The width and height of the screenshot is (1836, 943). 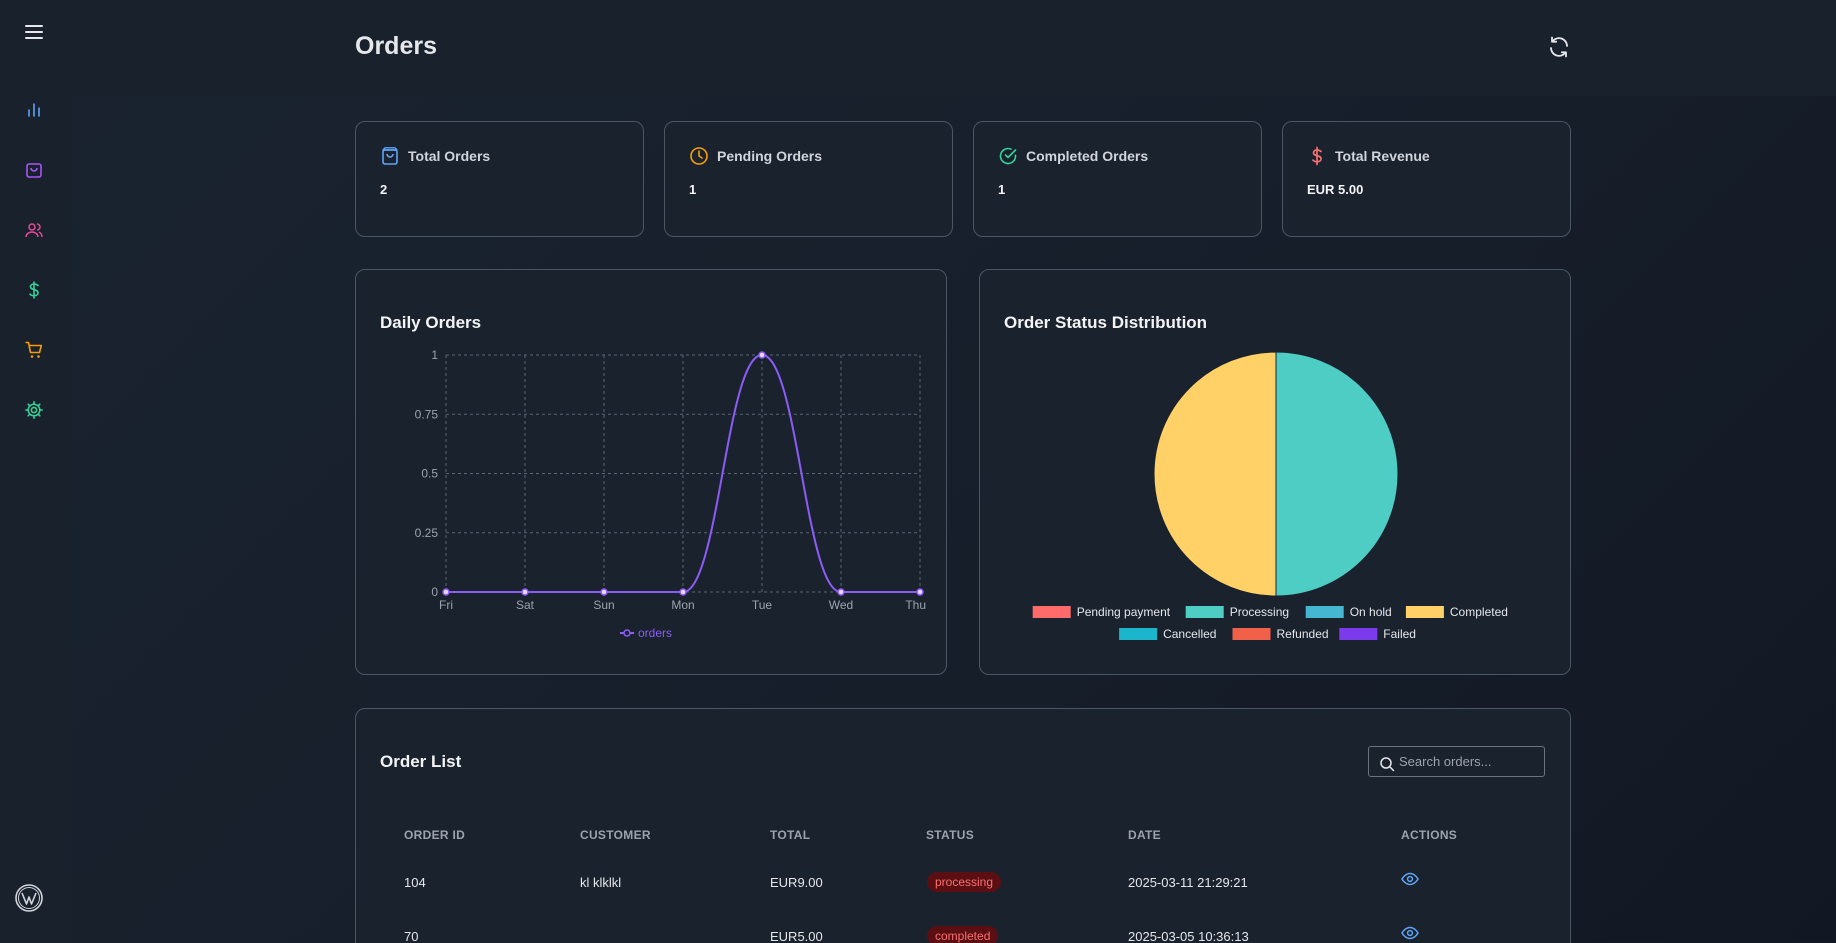 What do you see at coordinates (683, 473) in the screenshot?
I see `orders-series-line` at bounding box center [683, 473].